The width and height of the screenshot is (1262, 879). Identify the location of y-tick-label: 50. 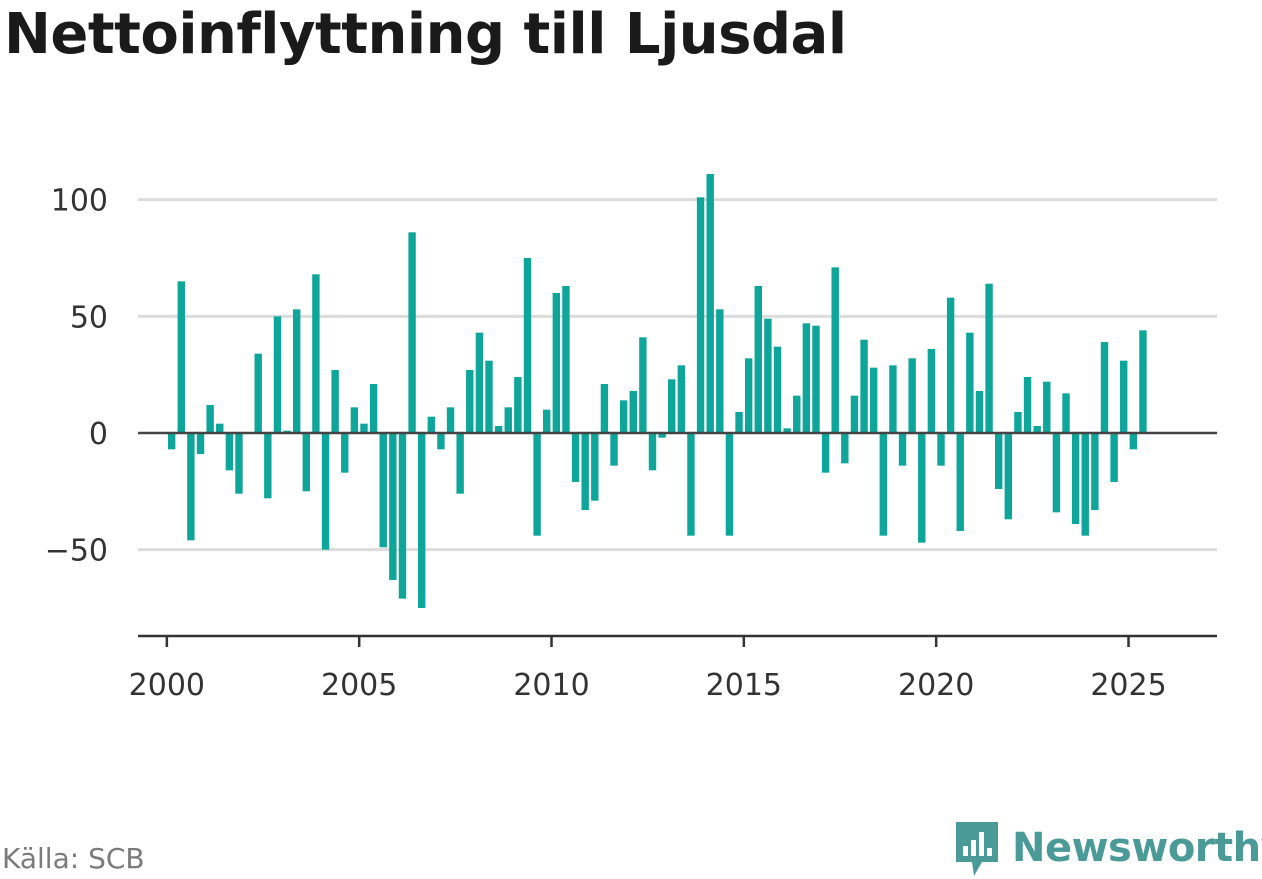
(89, 317).